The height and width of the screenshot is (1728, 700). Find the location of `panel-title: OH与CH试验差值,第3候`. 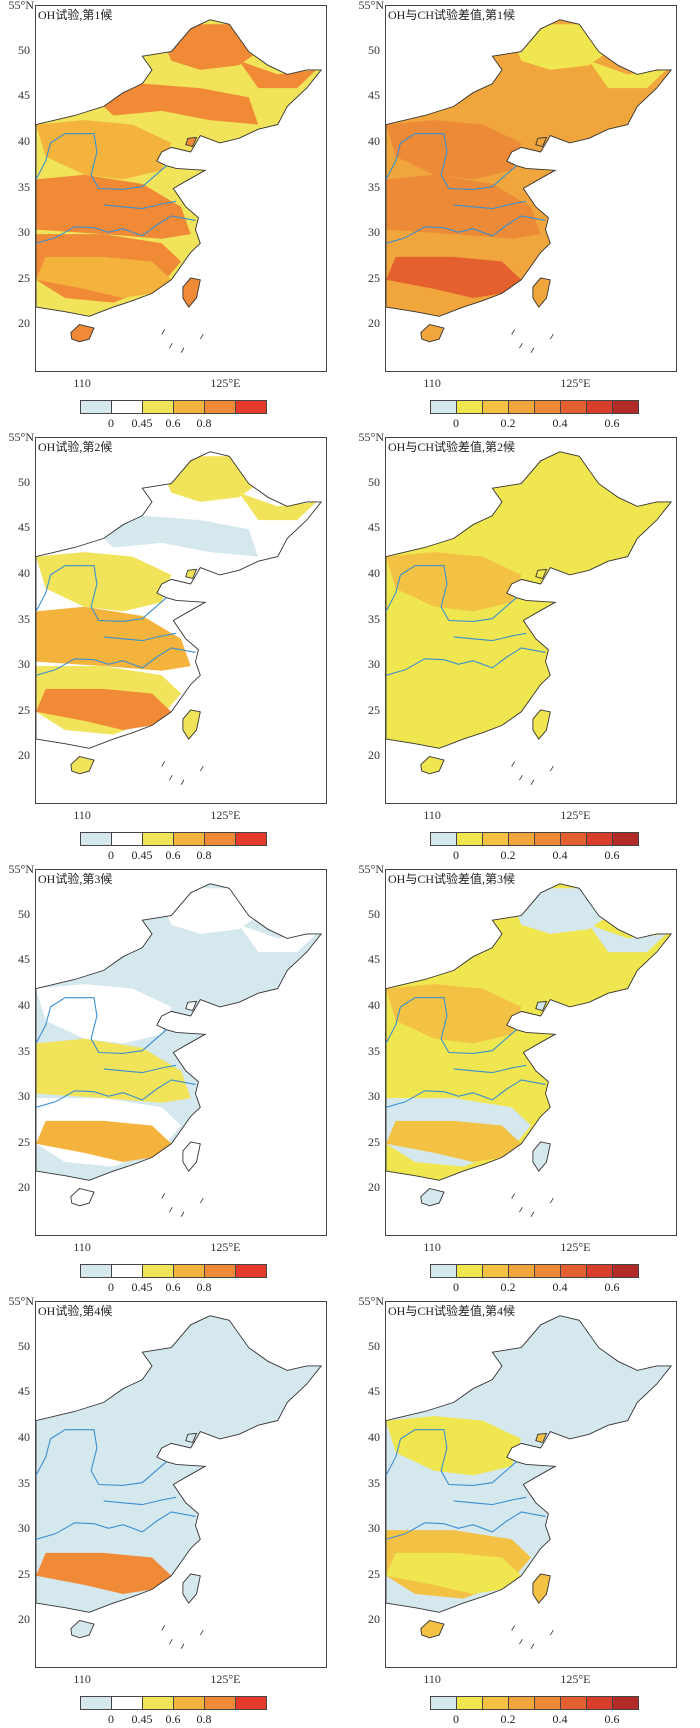

panel-title: OH与CH试验差值,第3候 is located at coordinates (452, 879).